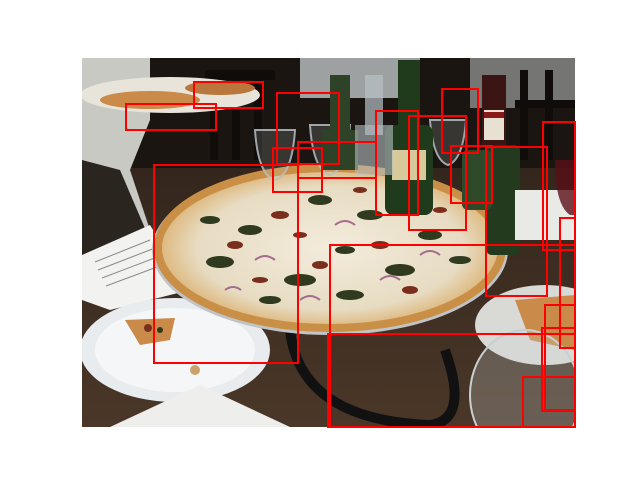  What do you see at coordinates (471, 174) in the screenshot?
I see `detection-box-bottle-small` at bounding box center [471, 174].